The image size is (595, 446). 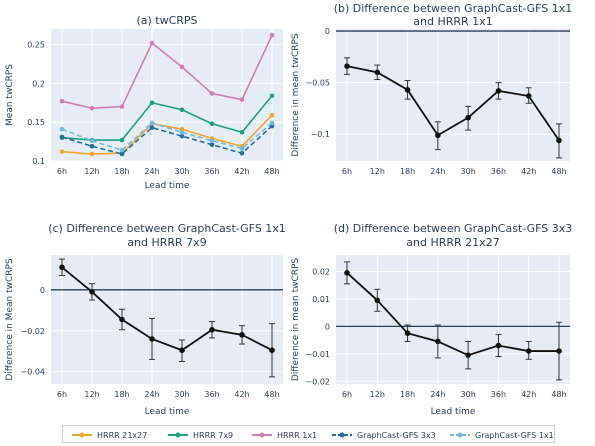 I want to click on legend-label: GraphCast-GFS 3x3, so click(x=396, y=435).